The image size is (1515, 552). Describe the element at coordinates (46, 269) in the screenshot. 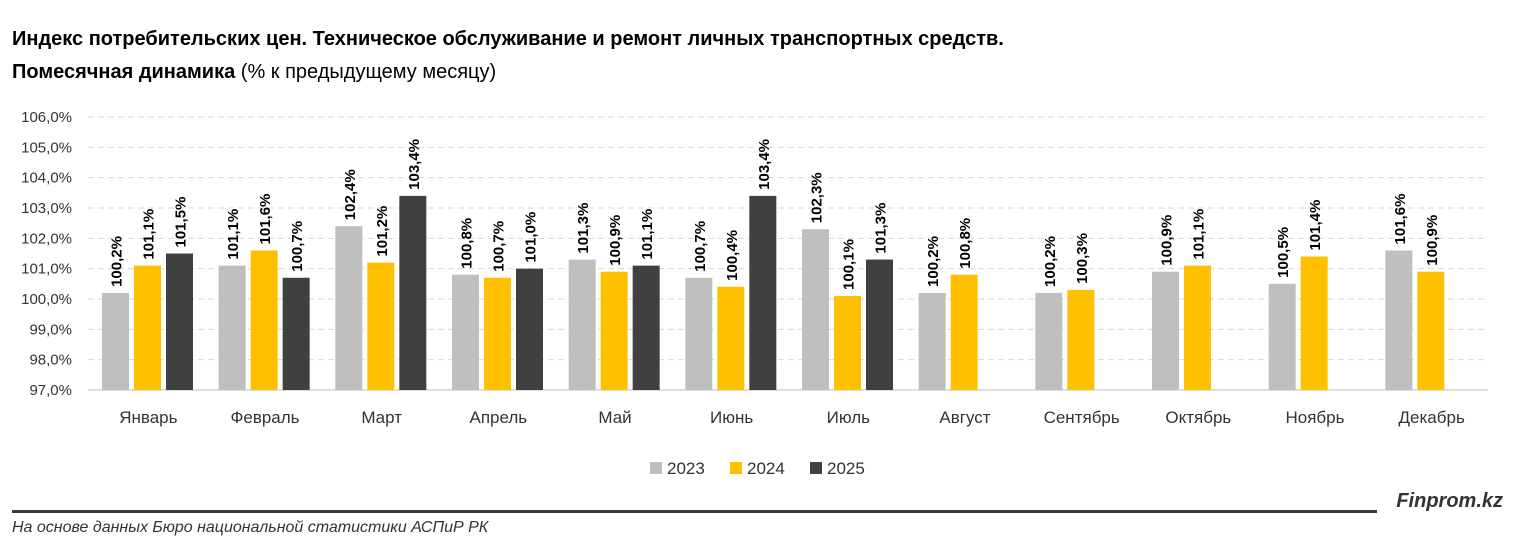

I see `y-tick-label: 101,0%` at that location.